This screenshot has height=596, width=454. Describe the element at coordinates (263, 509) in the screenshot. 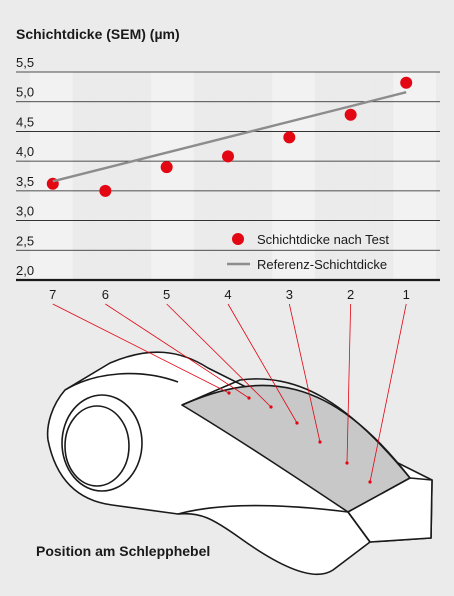

I see `side-lower-edge` at that location.